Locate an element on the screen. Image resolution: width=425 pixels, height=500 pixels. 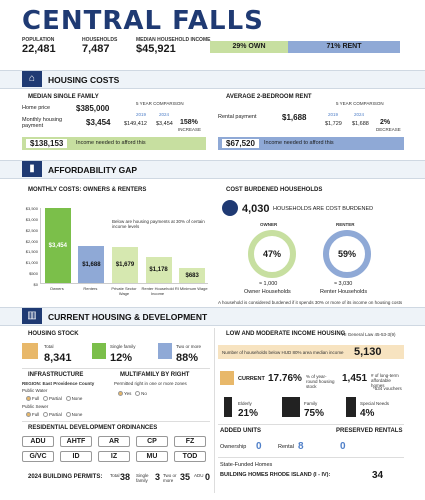
page-title: CENTRAL FALLS is located at coordinates (143, 21).